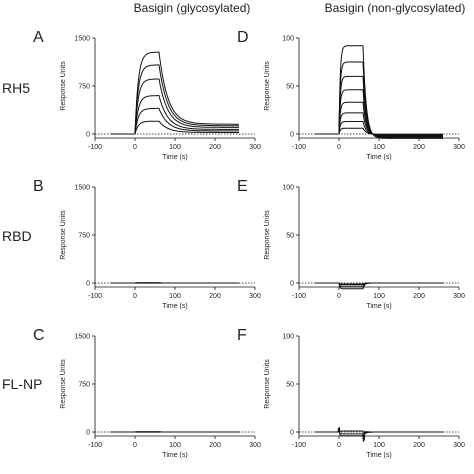  What do you see at coordinates (243, 37) in the screenshot?
I see `panel-letter-d: D` at bounding box center [243, 37].